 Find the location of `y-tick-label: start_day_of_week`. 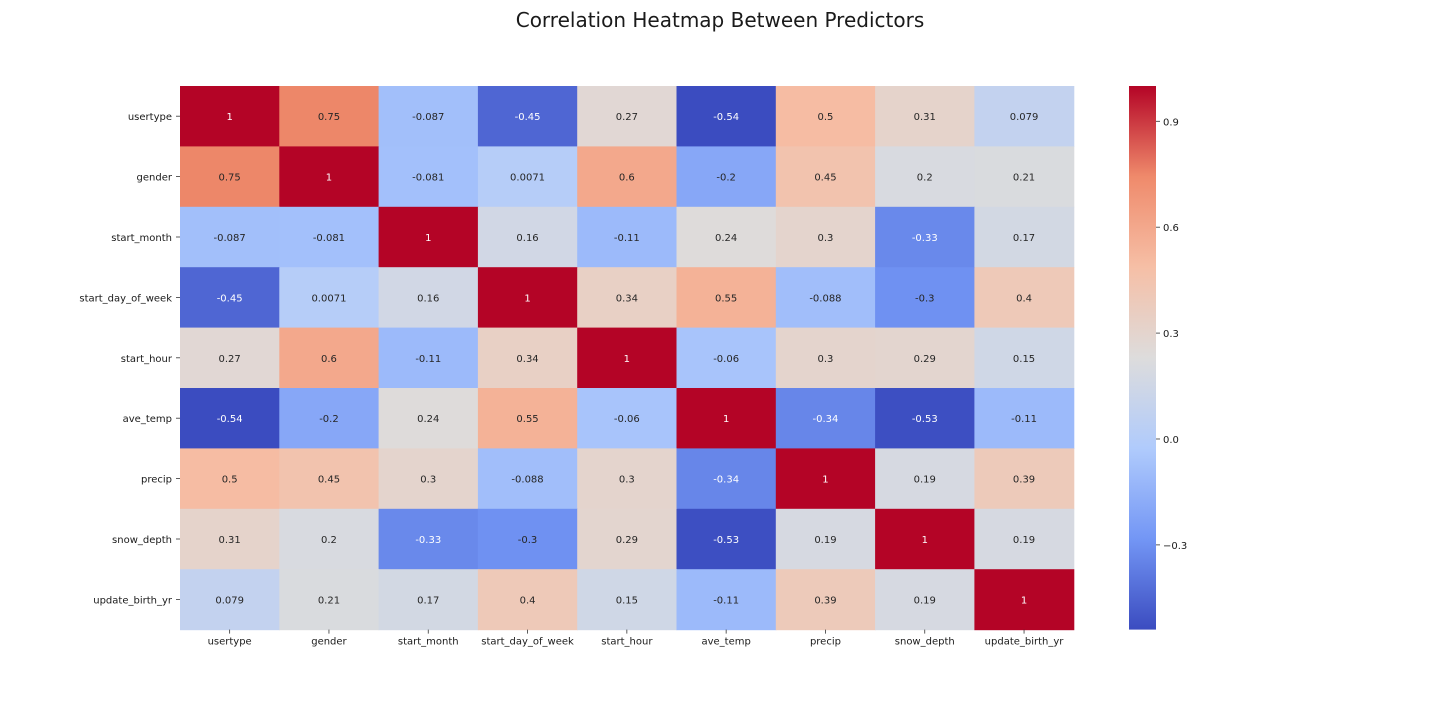

y-tick-label: start_day_of_week is located at coordinates (125, 298).